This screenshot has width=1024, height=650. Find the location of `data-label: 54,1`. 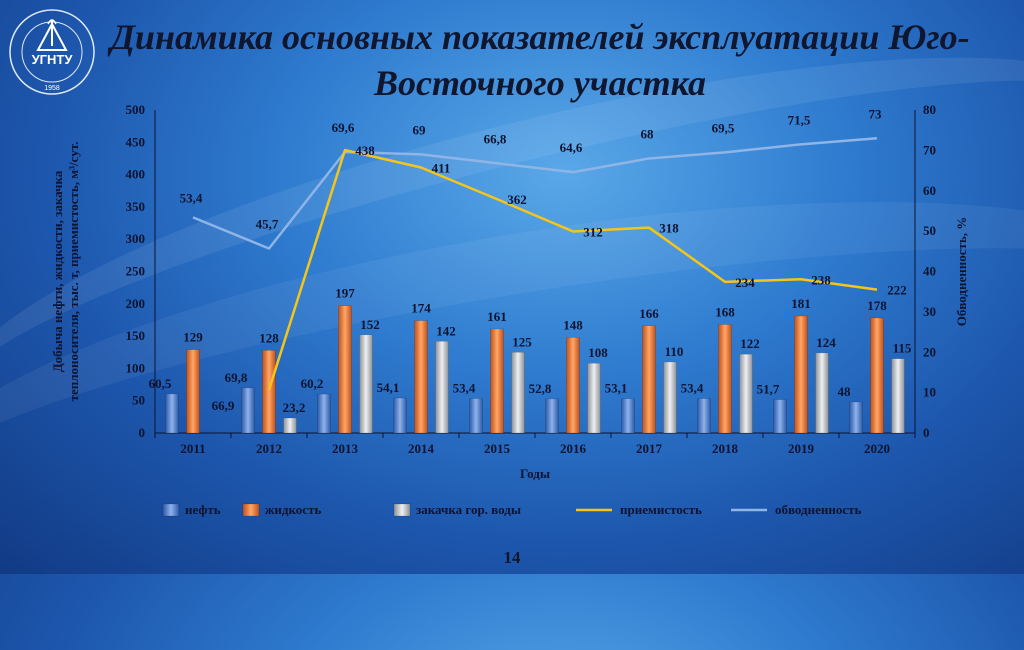

data-label: 54,1 is located at coordinates (388, 387).